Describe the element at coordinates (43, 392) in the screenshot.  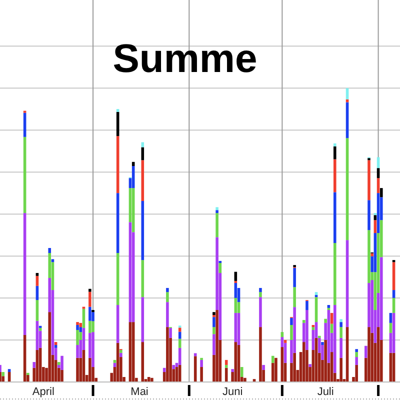
I see `x-tick-label: April` at that location.